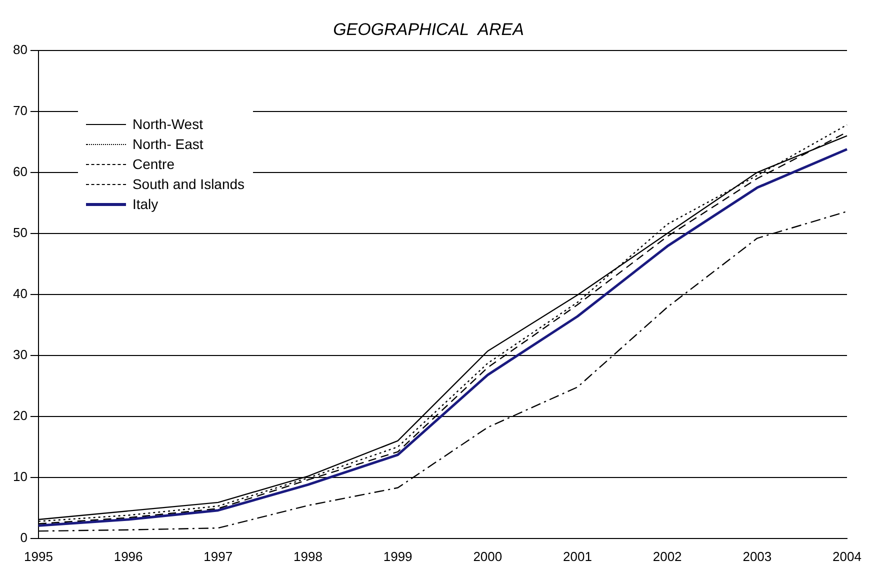  Describe the element at coordinates (397, 556) in the screenshot. I see `x-tick-label: 1999` at that location.